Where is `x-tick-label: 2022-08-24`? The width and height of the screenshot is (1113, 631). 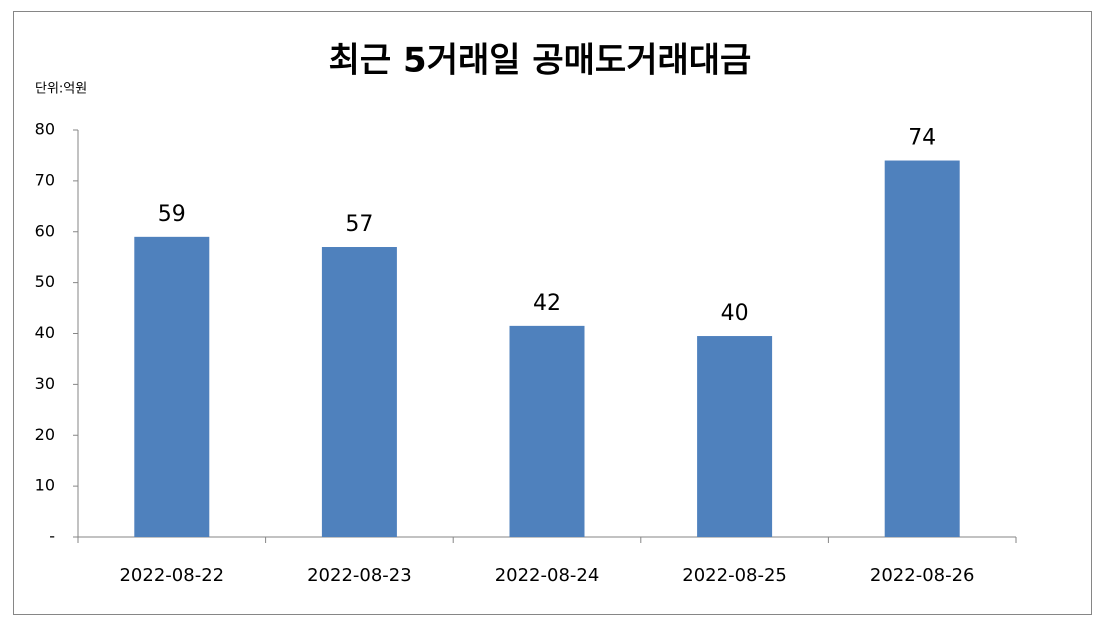 x-tick-label: 2022-08-24 is located at coordinates (547, 575).